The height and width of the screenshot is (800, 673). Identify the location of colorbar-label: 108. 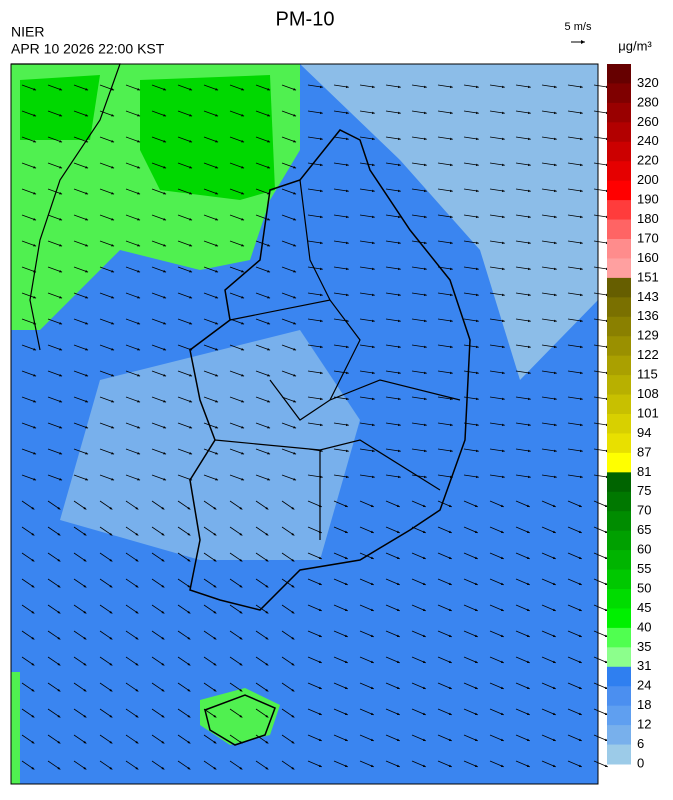
(648, 393).